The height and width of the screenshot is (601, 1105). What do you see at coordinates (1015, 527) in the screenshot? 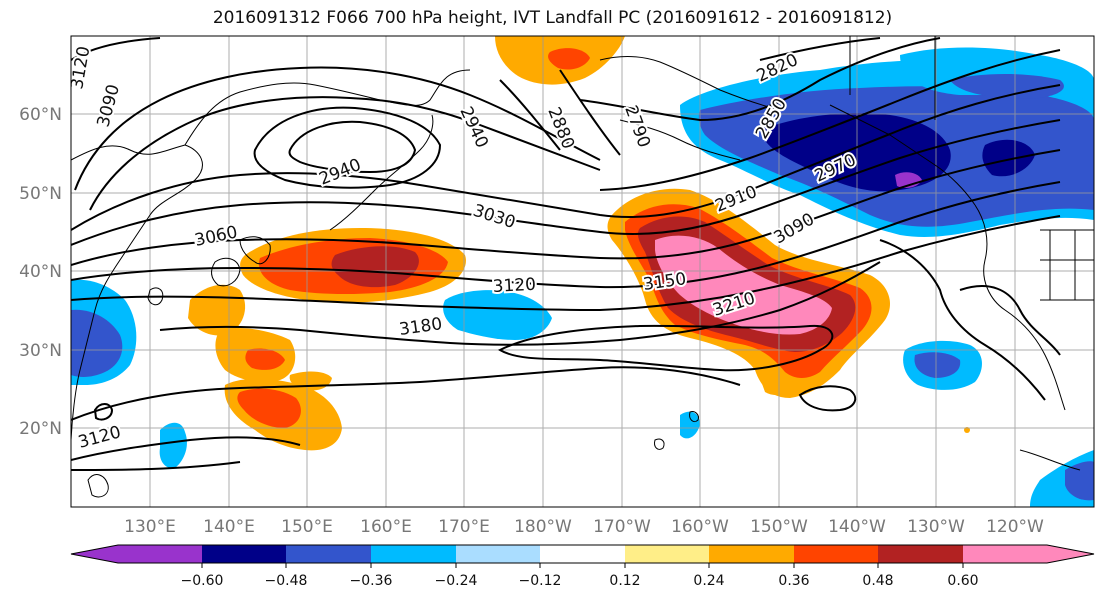
I see `lon-label: 120°W` at bounding box center [1015, 527].